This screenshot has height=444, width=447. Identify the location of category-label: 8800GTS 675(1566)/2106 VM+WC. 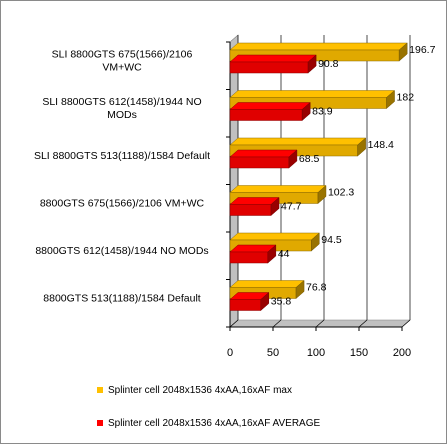
(122, 203).